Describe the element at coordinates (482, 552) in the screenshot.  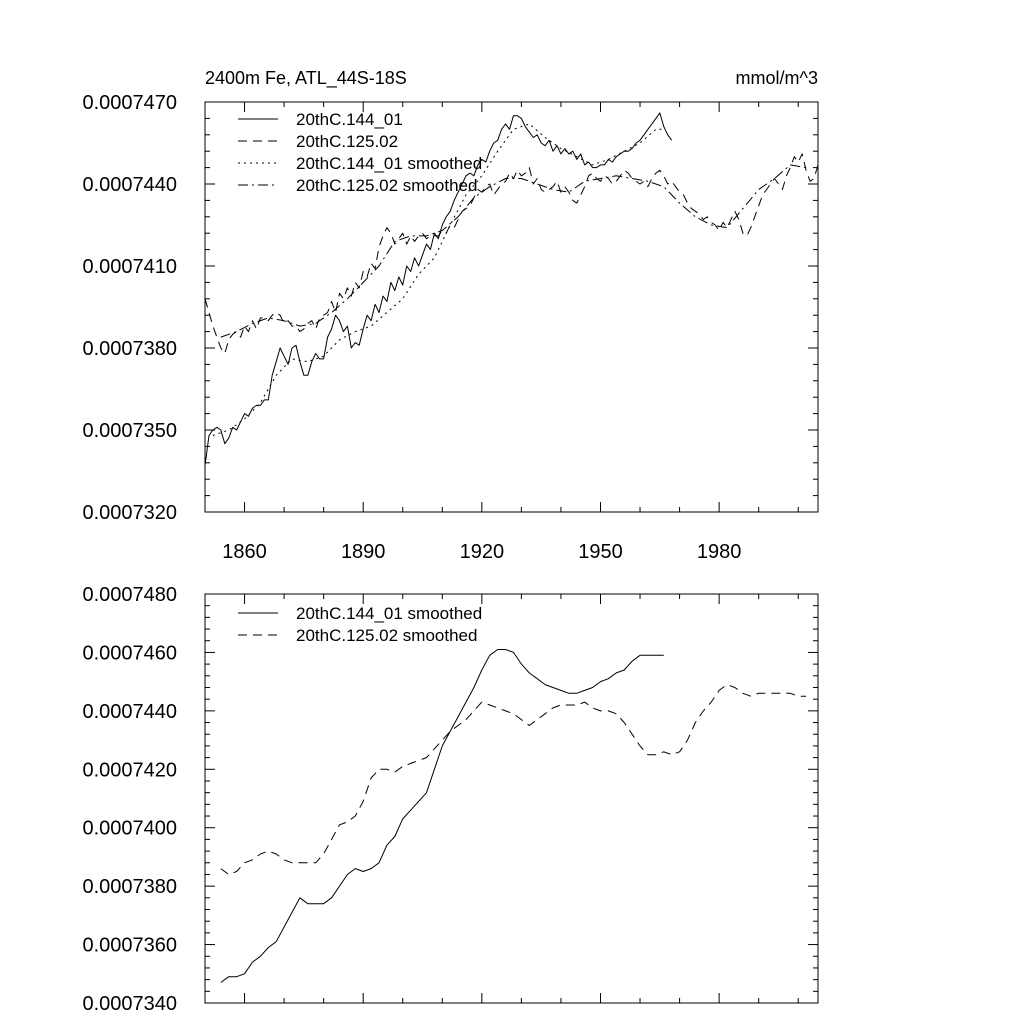
I see `top-xtick-label: 1920` at that location.